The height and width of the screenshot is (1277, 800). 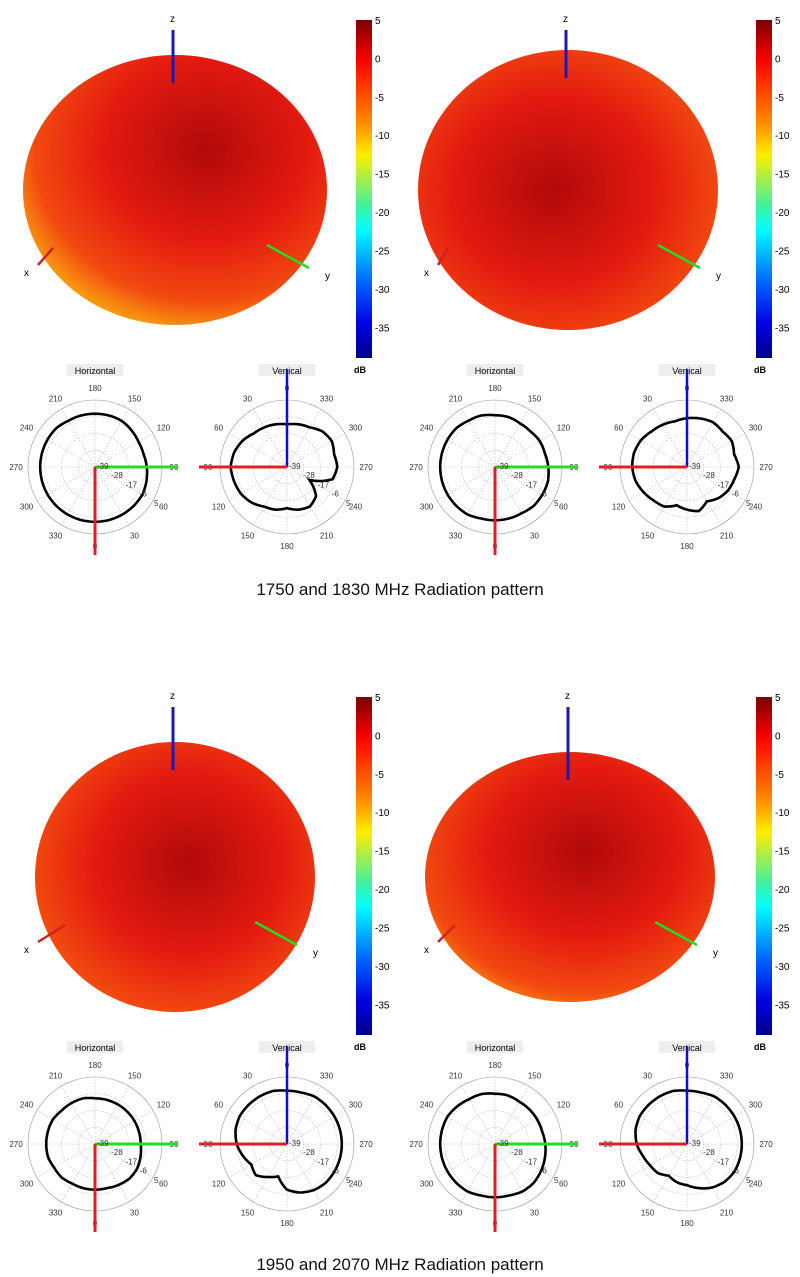 I want to click on colorbar-unit: dB, so click(x=360, y=1047).